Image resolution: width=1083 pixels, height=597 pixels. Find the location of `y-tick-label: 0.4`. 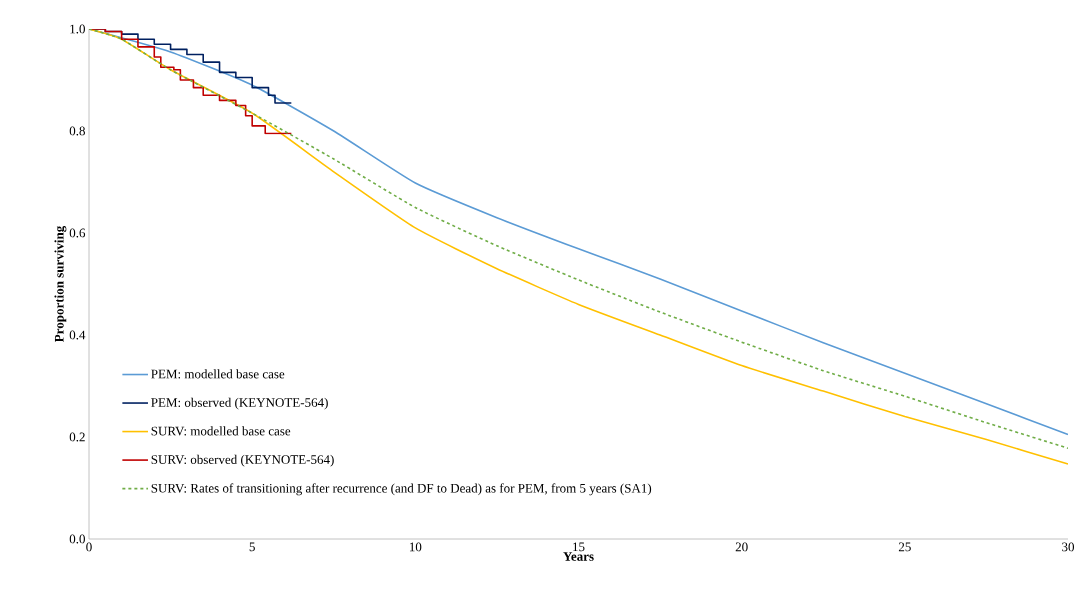

y-tick-label: 0.4 is located at coordinates (77, 335).